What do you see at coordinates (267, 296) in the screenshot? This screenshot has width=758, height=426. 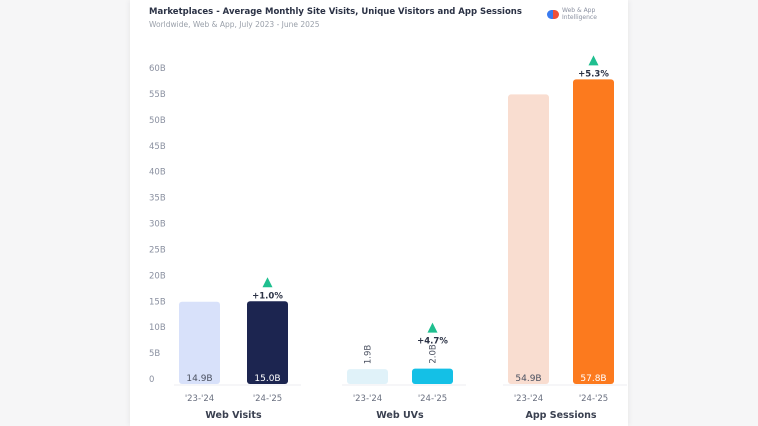 I see `change-label: +1.0%` at bounding box center [267, 296].